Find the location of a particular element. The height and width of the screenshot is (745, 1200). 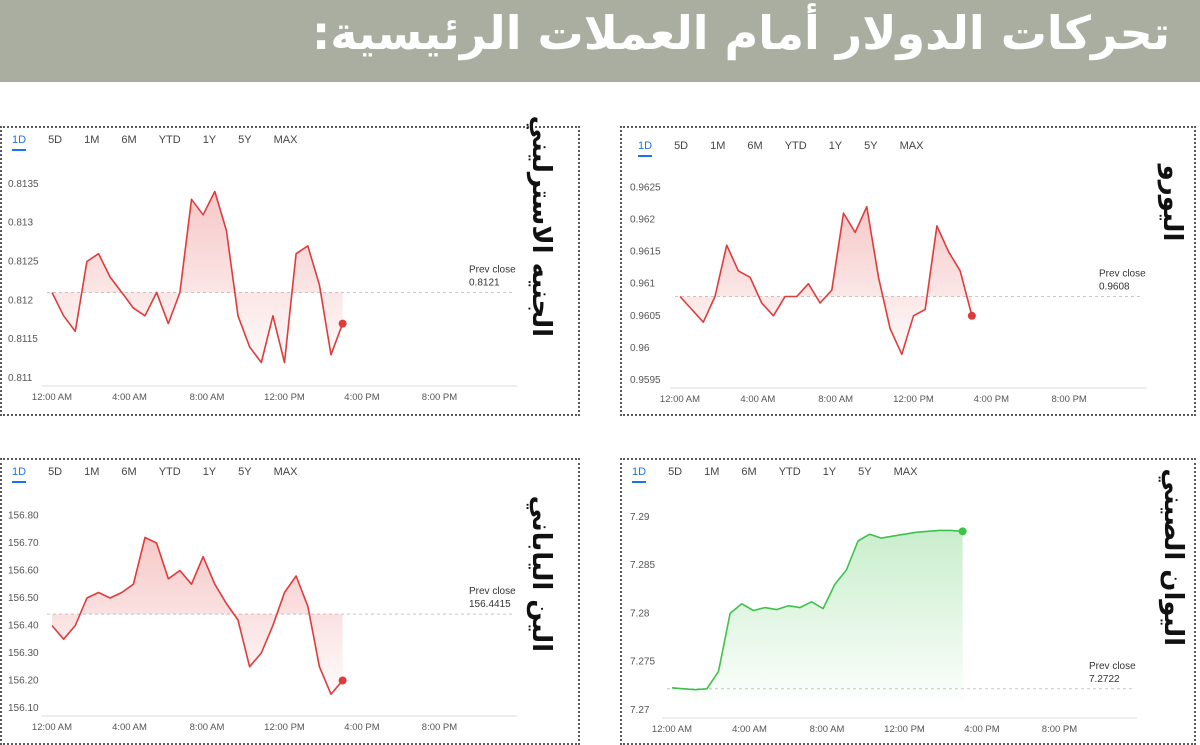

y-tick-label: 7.27 is located at coordinates (640, 710).